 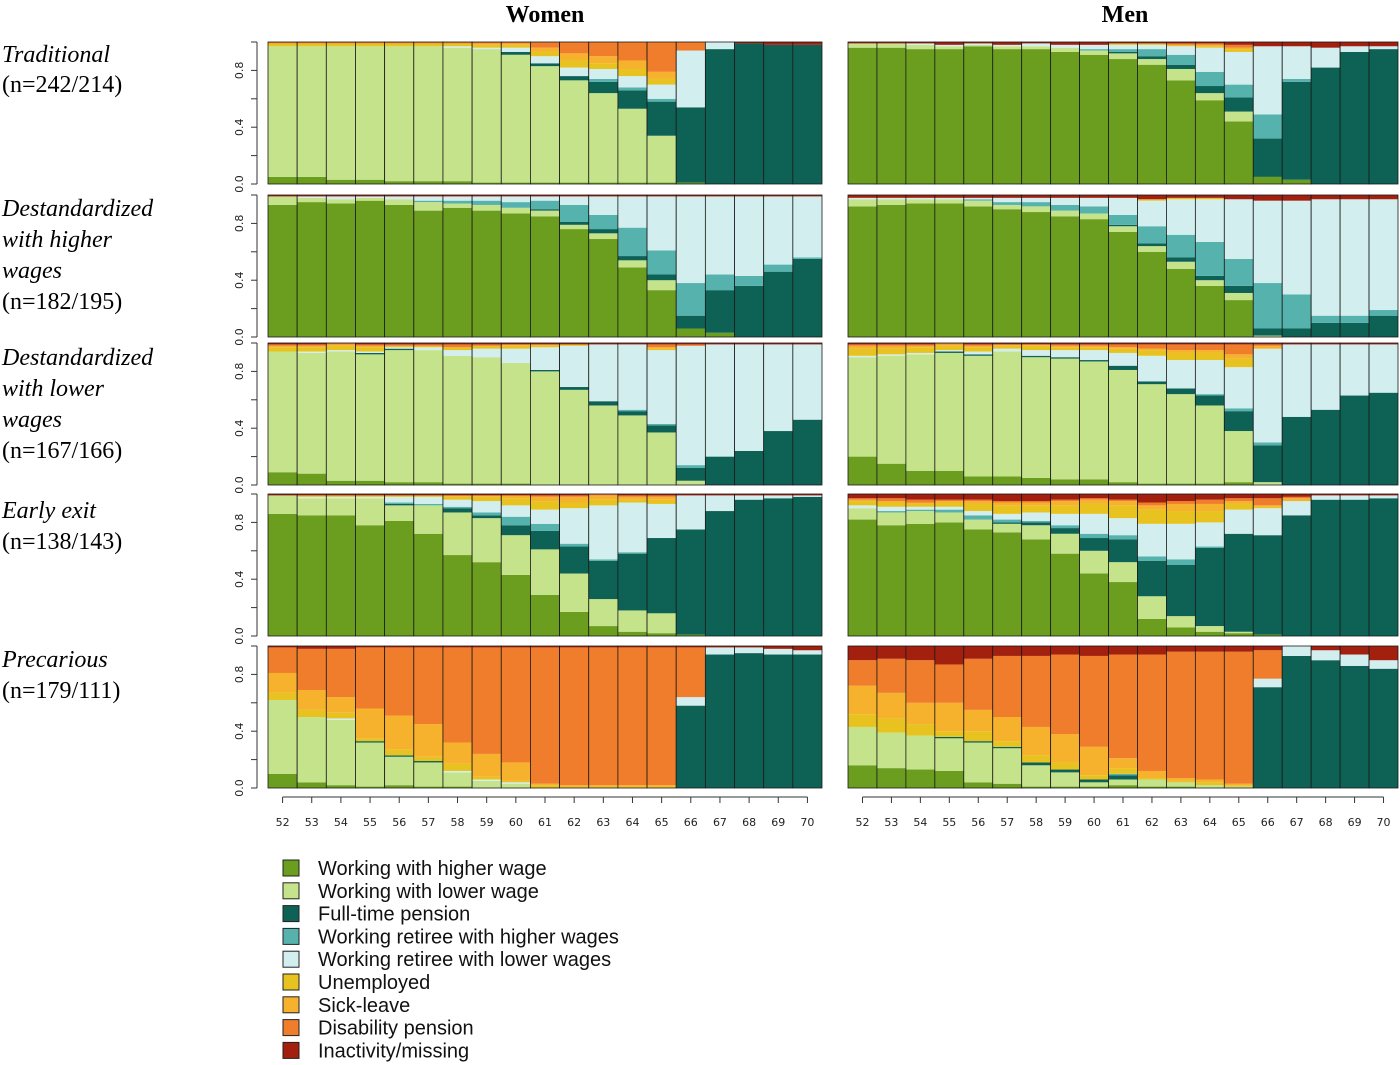 What do you see at coordinates (632, 822) in the screenshot?
I see `x-tick-label: 64` at bounding box center [632, 822].